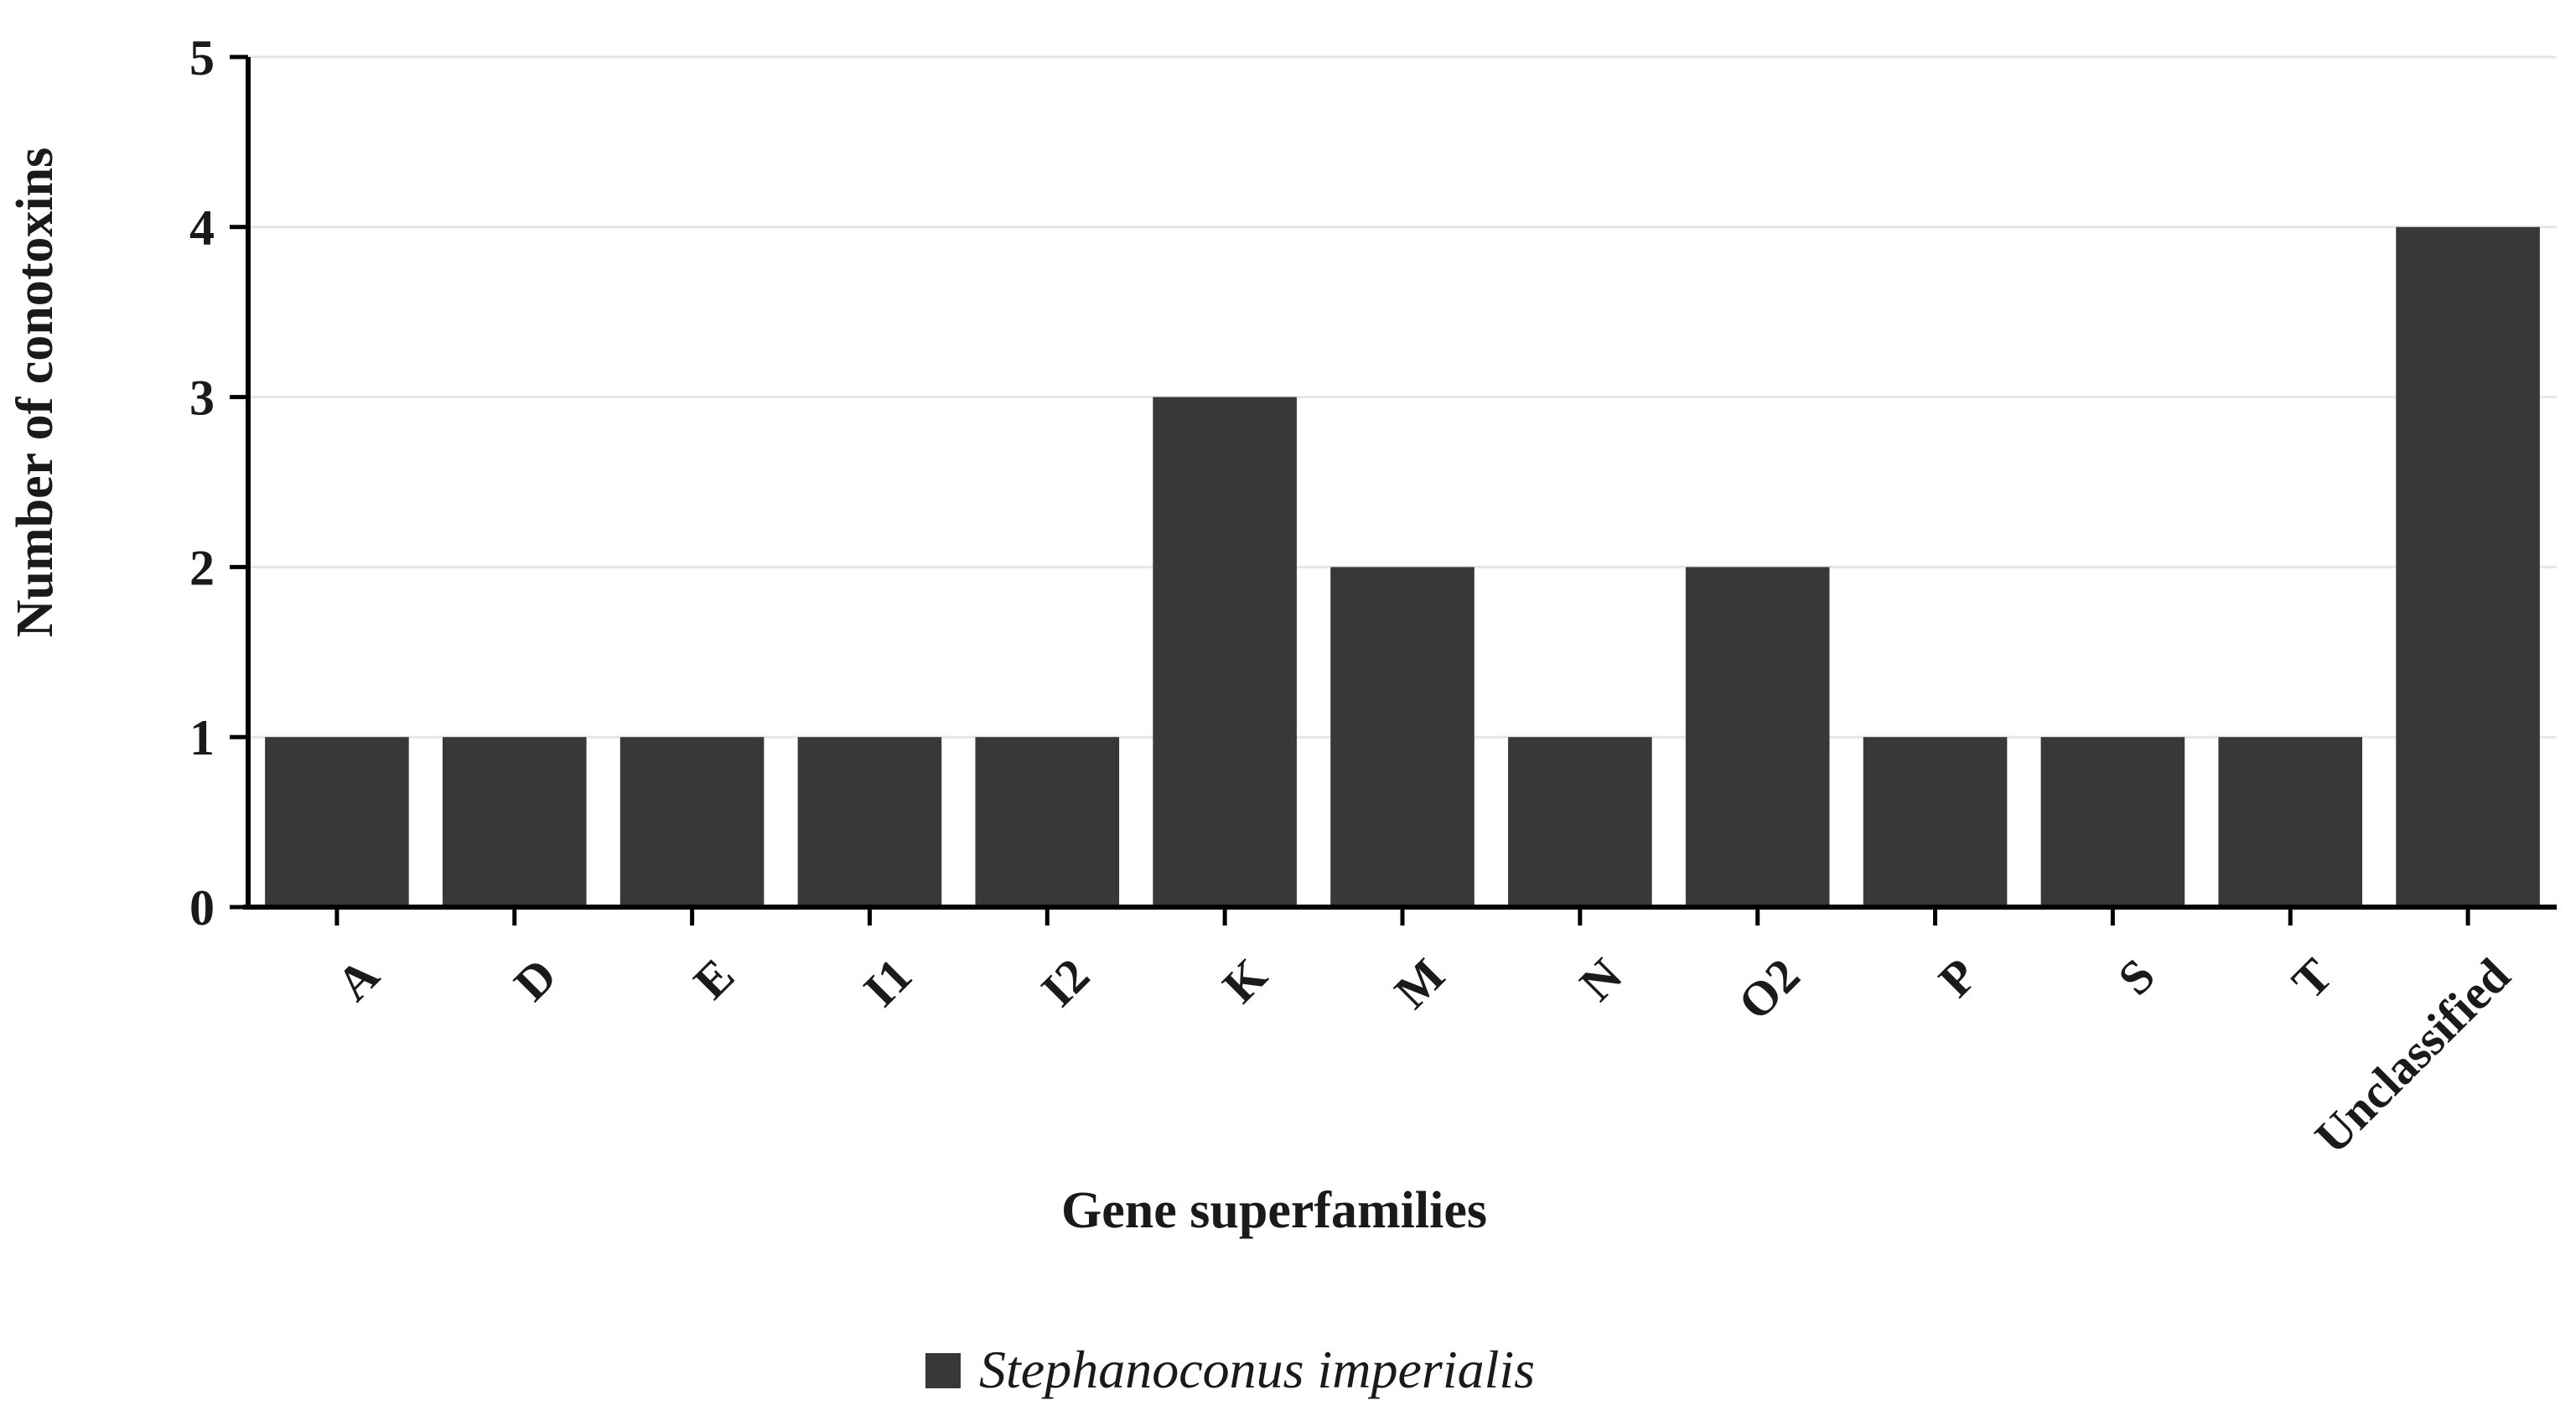 The image size is (2576, 1421). Describe the element at coordinates (2312, 978) in the screenshot. I see `x-tick-label-t: T` at that location.